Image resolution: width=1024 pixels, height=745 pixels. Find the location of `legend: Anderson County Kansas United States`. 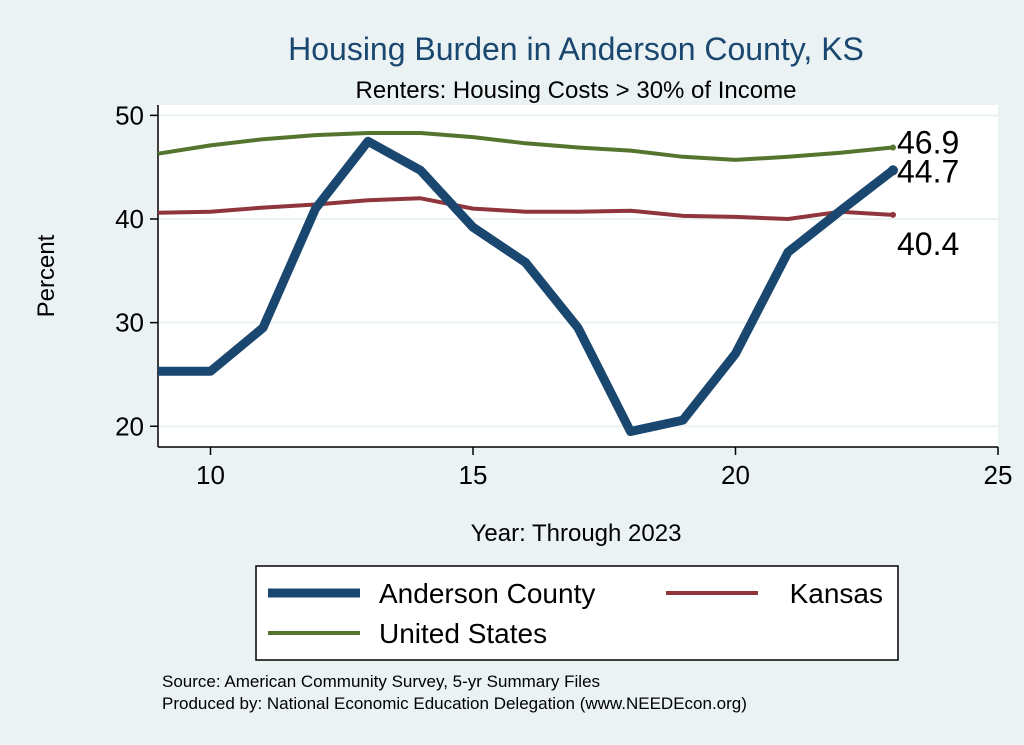

legend: Anderson County Kansas United States is located at coordinates (577, 613).